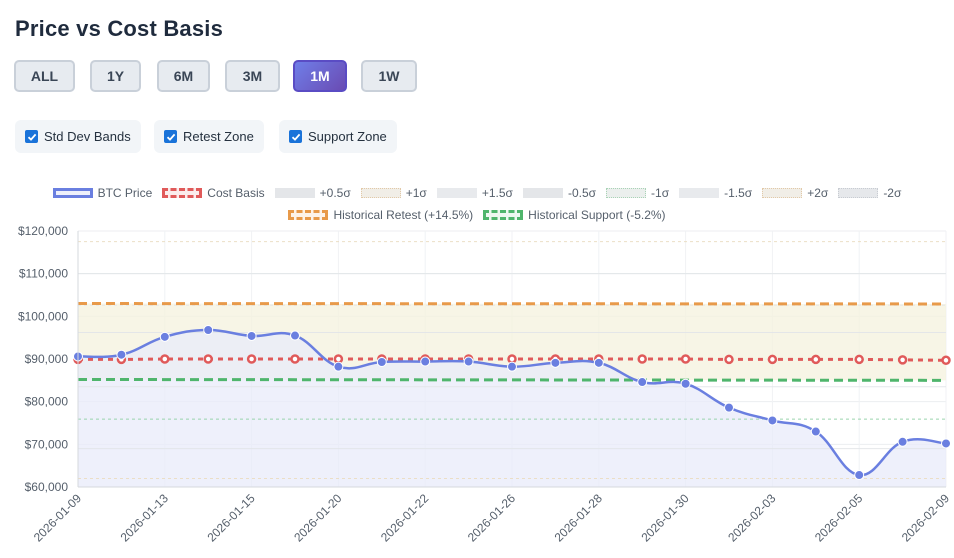 This screenshot has width=954, height=558. What do you see at coordinates (125, 193) in the screenshot?
I see `legend-label: BTC Price` at bounding box center [125, 193].